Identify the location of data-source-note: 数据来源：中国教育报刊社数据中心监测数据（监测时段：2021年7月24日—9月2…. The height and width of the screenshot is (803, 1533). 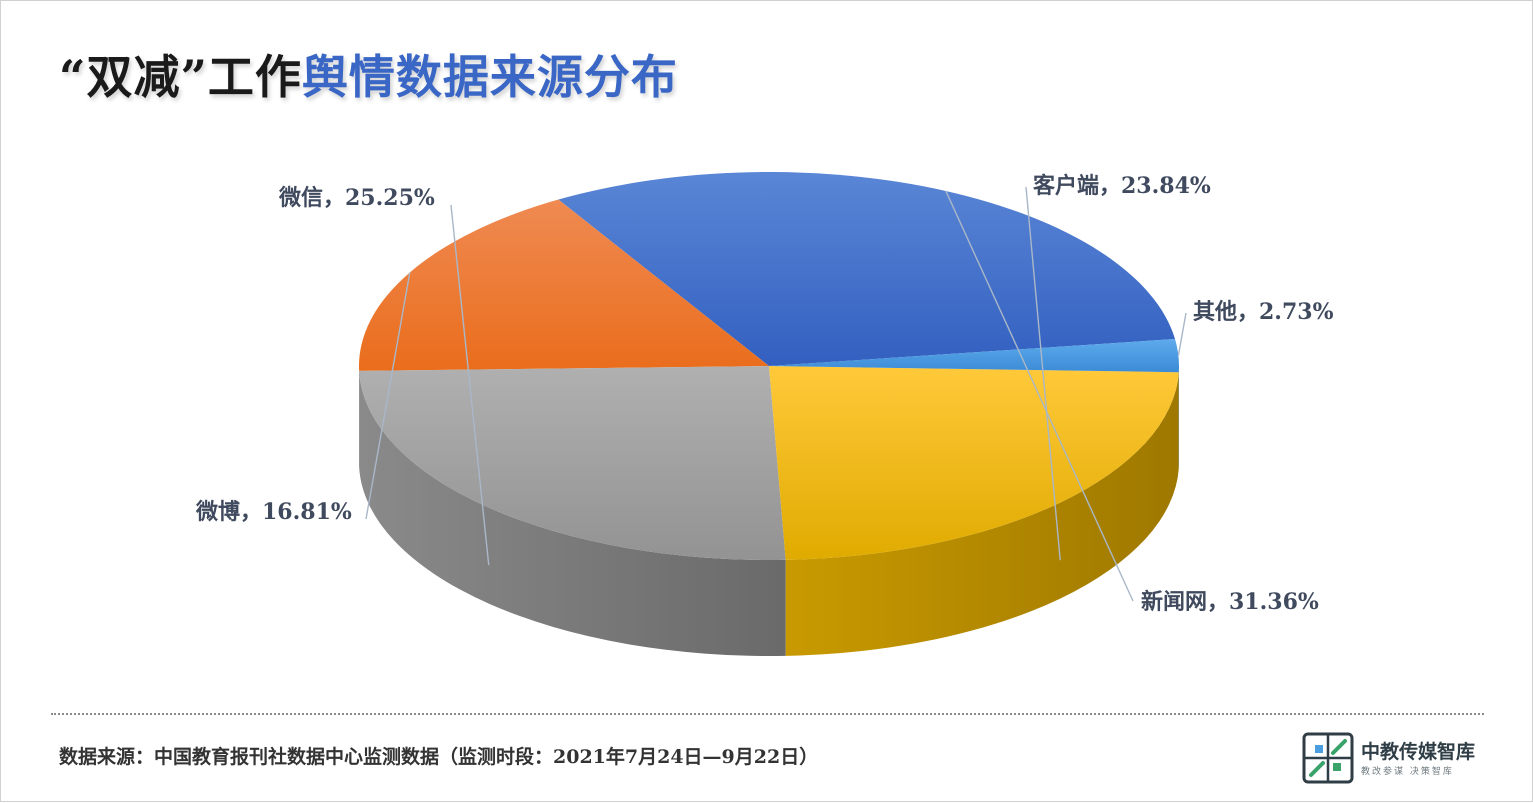
(438, 755).